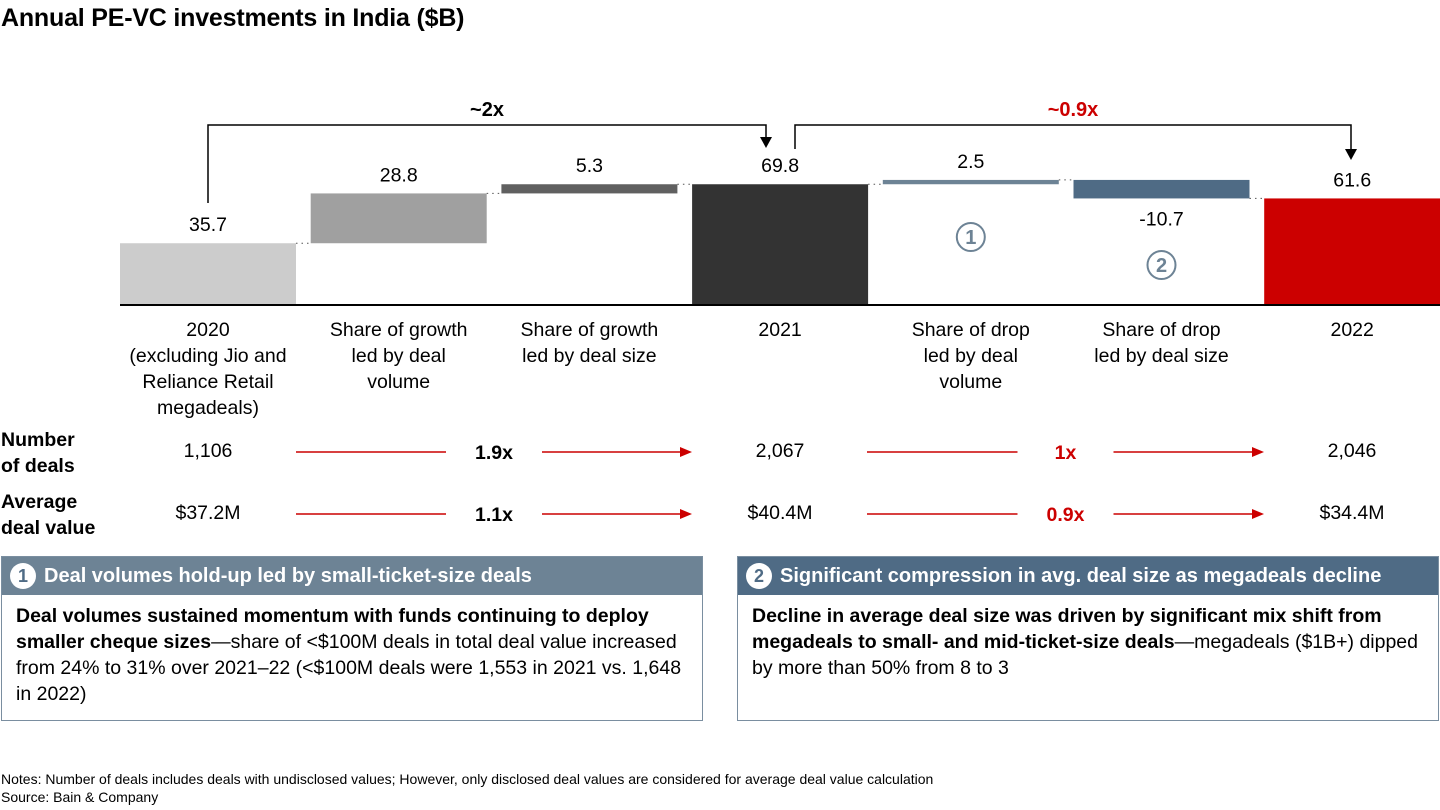 This screenshot has width=1440, height=810. What do you see at coordinates (686, 452) in the screenshot?
I see `deals-mult-2021-arrowhead` at bounding box center [686, 452].